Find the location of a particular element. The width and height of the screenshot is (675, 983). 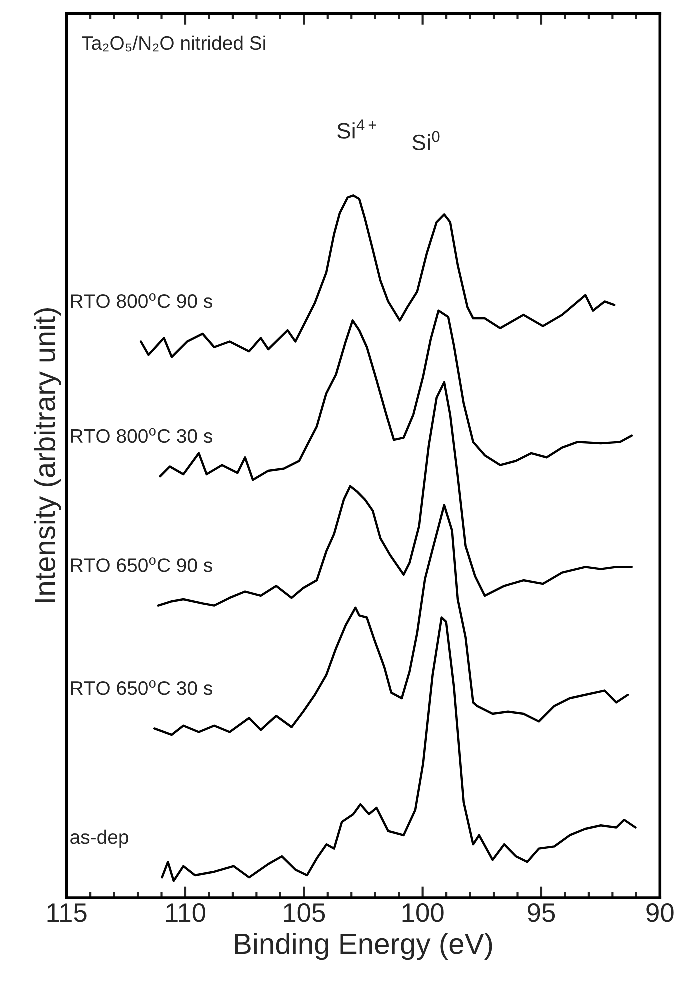

series-label: RTO 800$^{o}$C 30 s is located at coordinates (141, 436).